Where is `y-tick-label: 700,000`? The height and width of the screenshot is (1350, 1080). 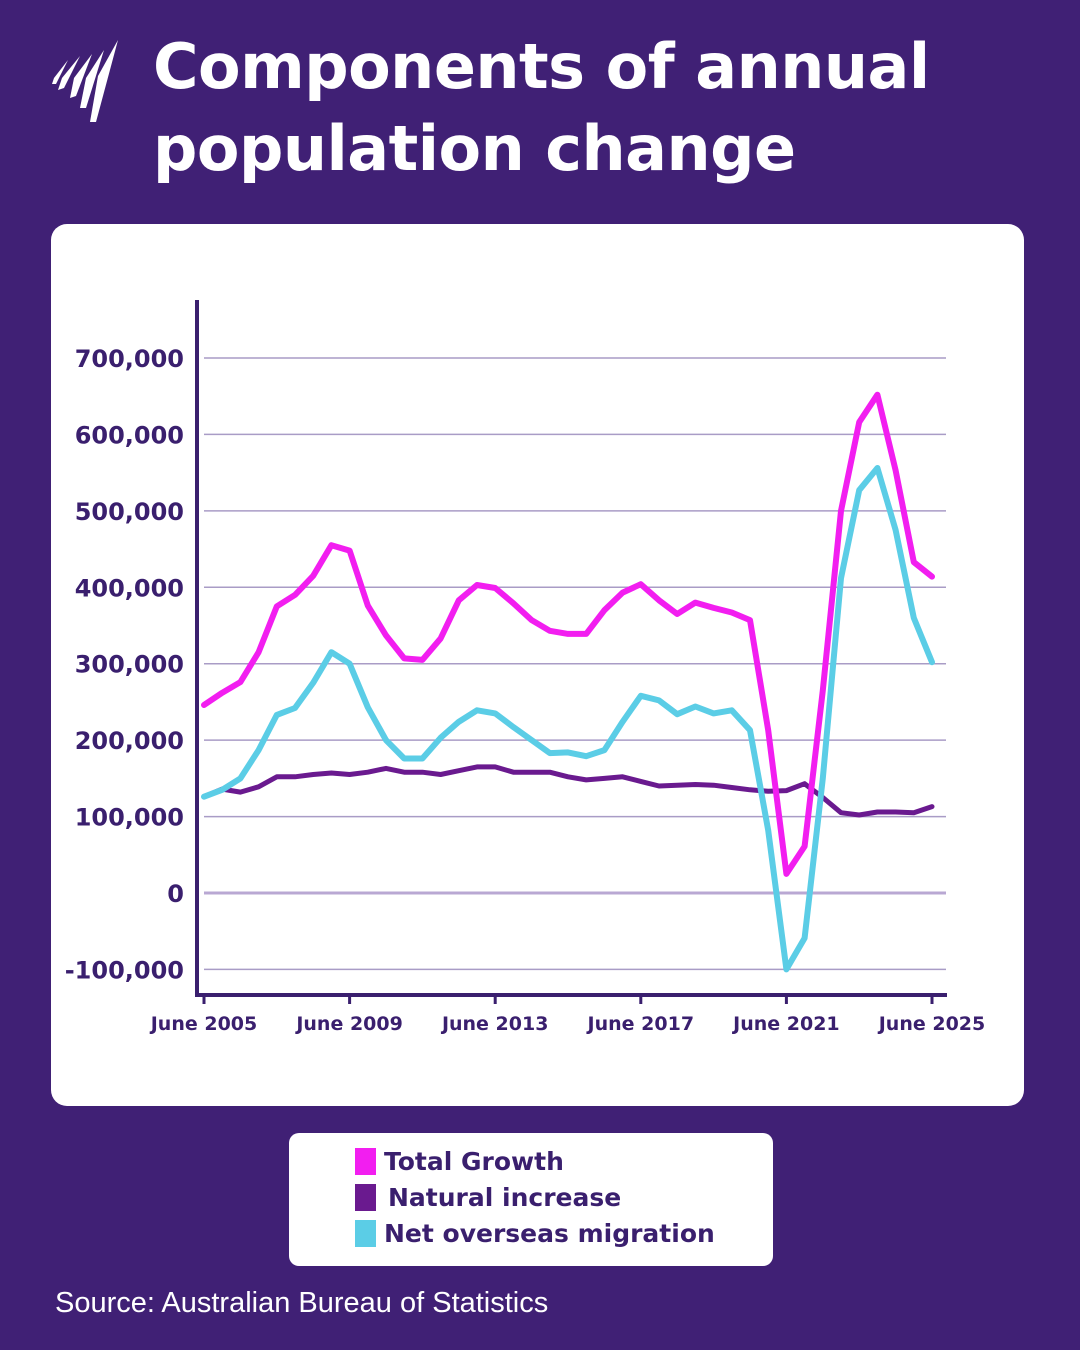
y-tick-label: 700,000 is located at coordinates (129, 359).